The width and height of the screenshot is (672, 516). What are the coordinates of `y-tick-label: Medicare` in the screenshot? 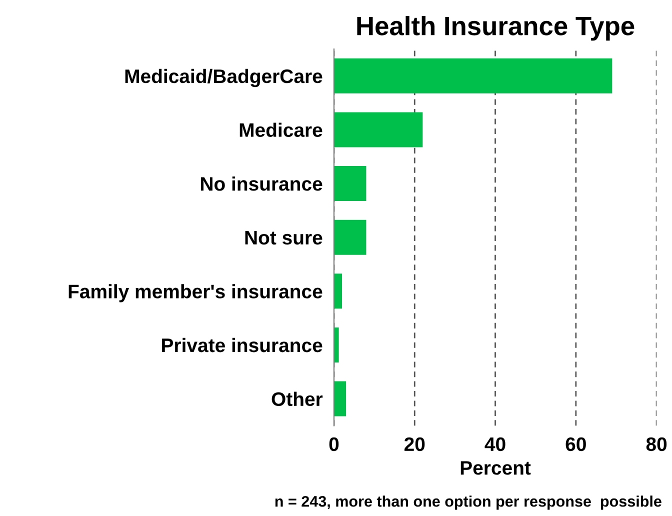 It's located at (281, 129).